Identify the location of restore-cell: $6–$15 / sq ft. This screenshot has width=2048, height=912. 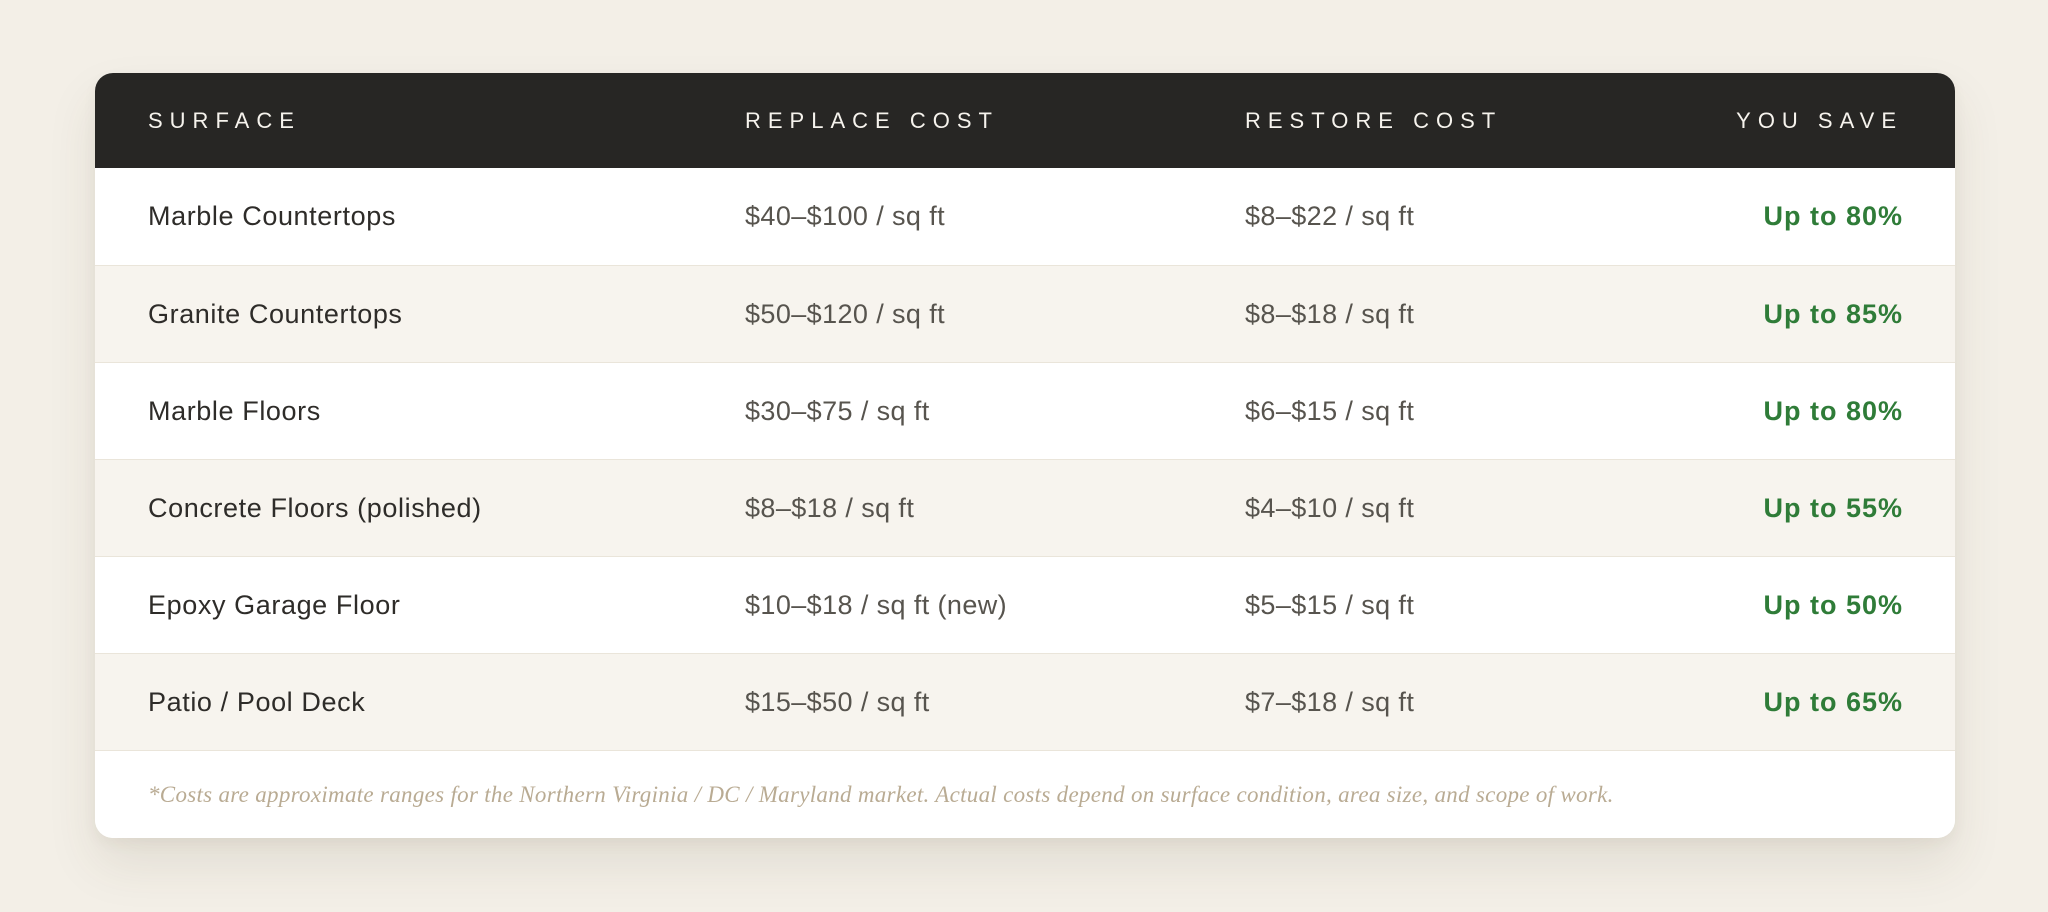
(1330, 410).